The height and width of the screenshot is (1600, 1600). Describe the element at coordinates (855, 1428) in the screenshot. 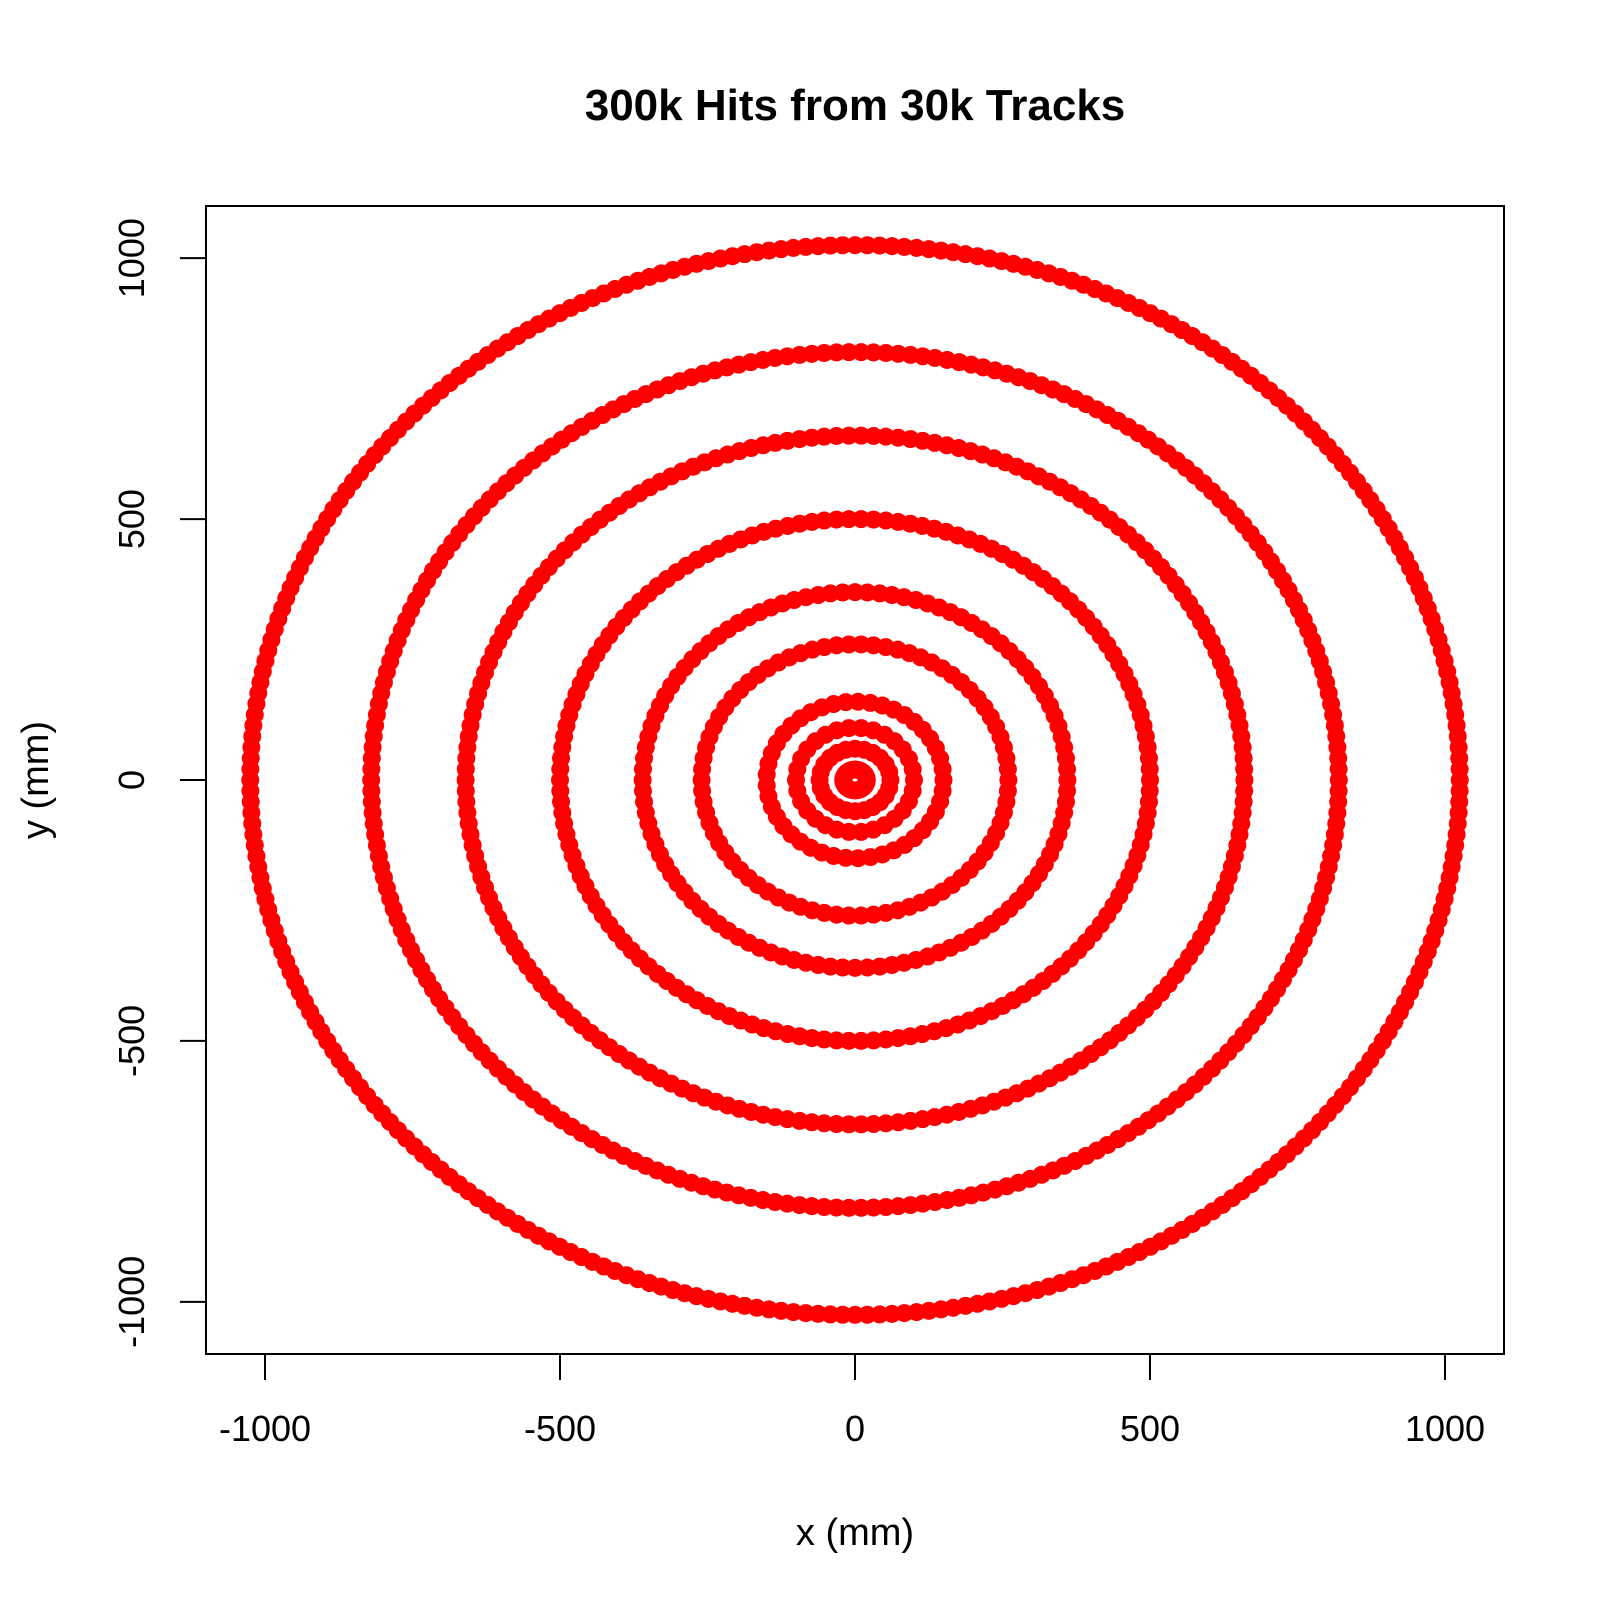

I see `x-tick-label: 0` at that location.